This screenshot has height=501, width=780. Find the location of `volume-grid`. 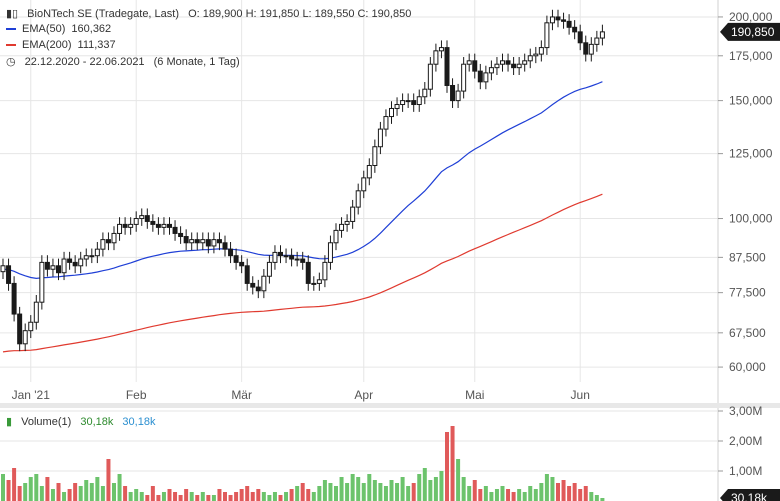

volume-grid is located at coordinates (390, 437).